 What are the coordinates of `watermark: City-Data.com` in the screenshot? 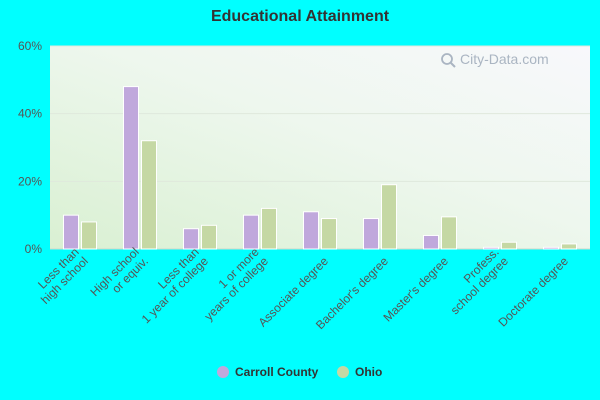 It's located at (495, 59).